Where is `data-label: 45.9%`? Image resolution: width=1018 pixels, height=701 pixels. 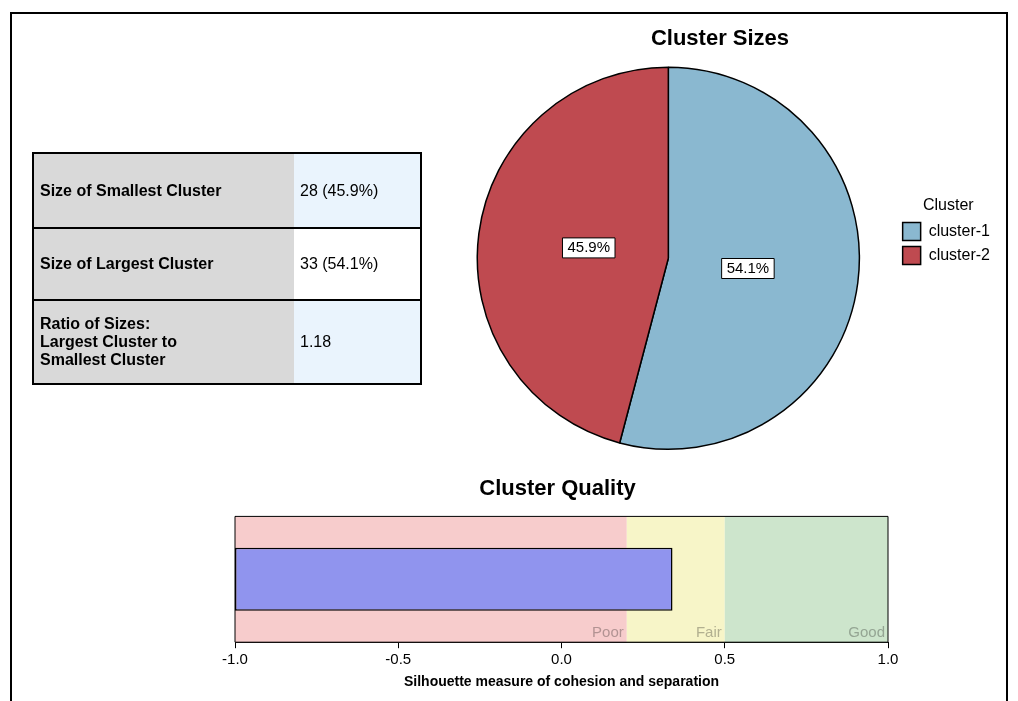
data-label: 45.9% is located at coordinates (589, 247).